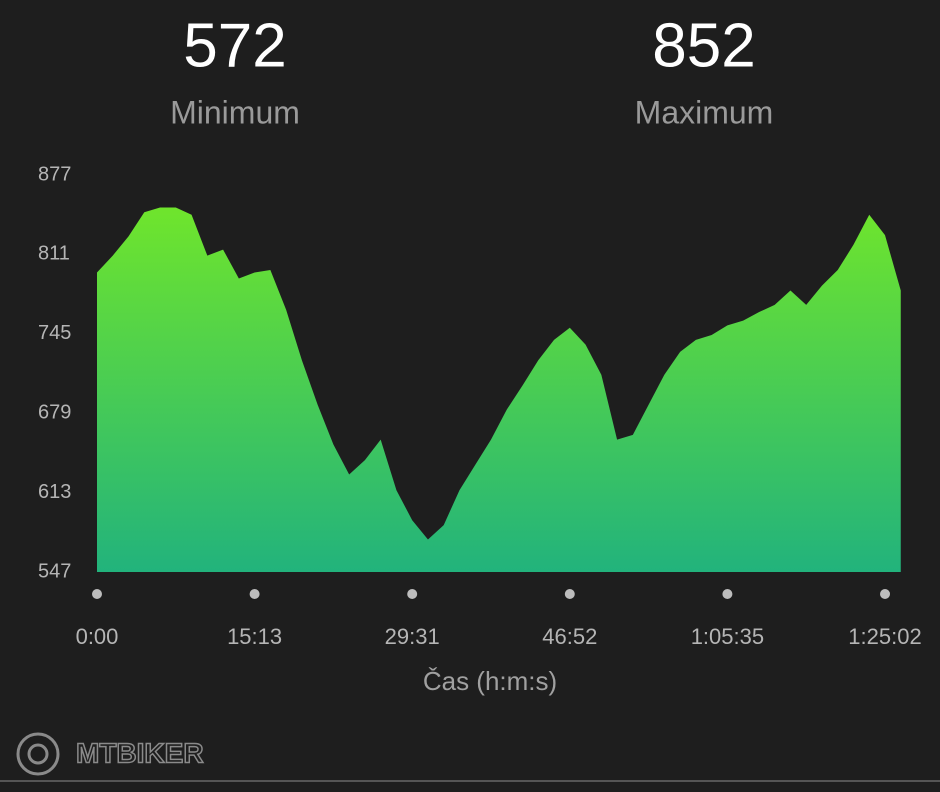  What do you see at coordinates (235, 112) in the screenshot?
I see `min-label: Minimum` at bounding box center [235, 112].